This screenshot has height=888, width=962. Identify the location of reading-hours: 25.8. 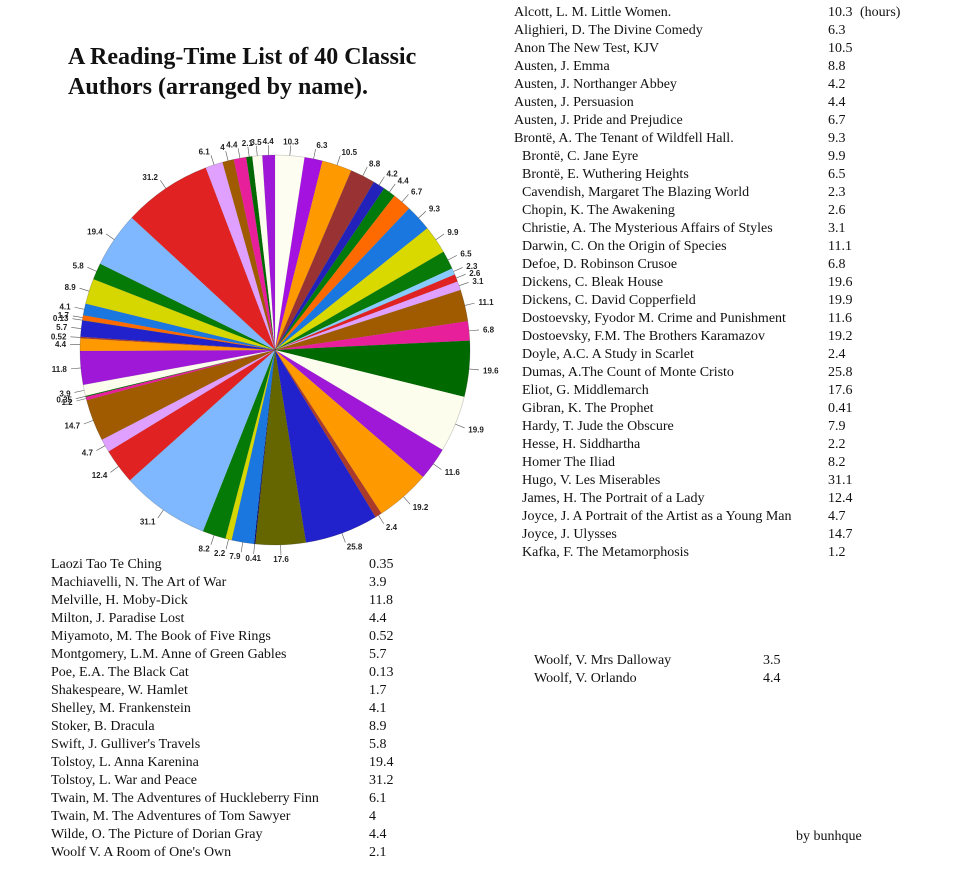
(840, 372).